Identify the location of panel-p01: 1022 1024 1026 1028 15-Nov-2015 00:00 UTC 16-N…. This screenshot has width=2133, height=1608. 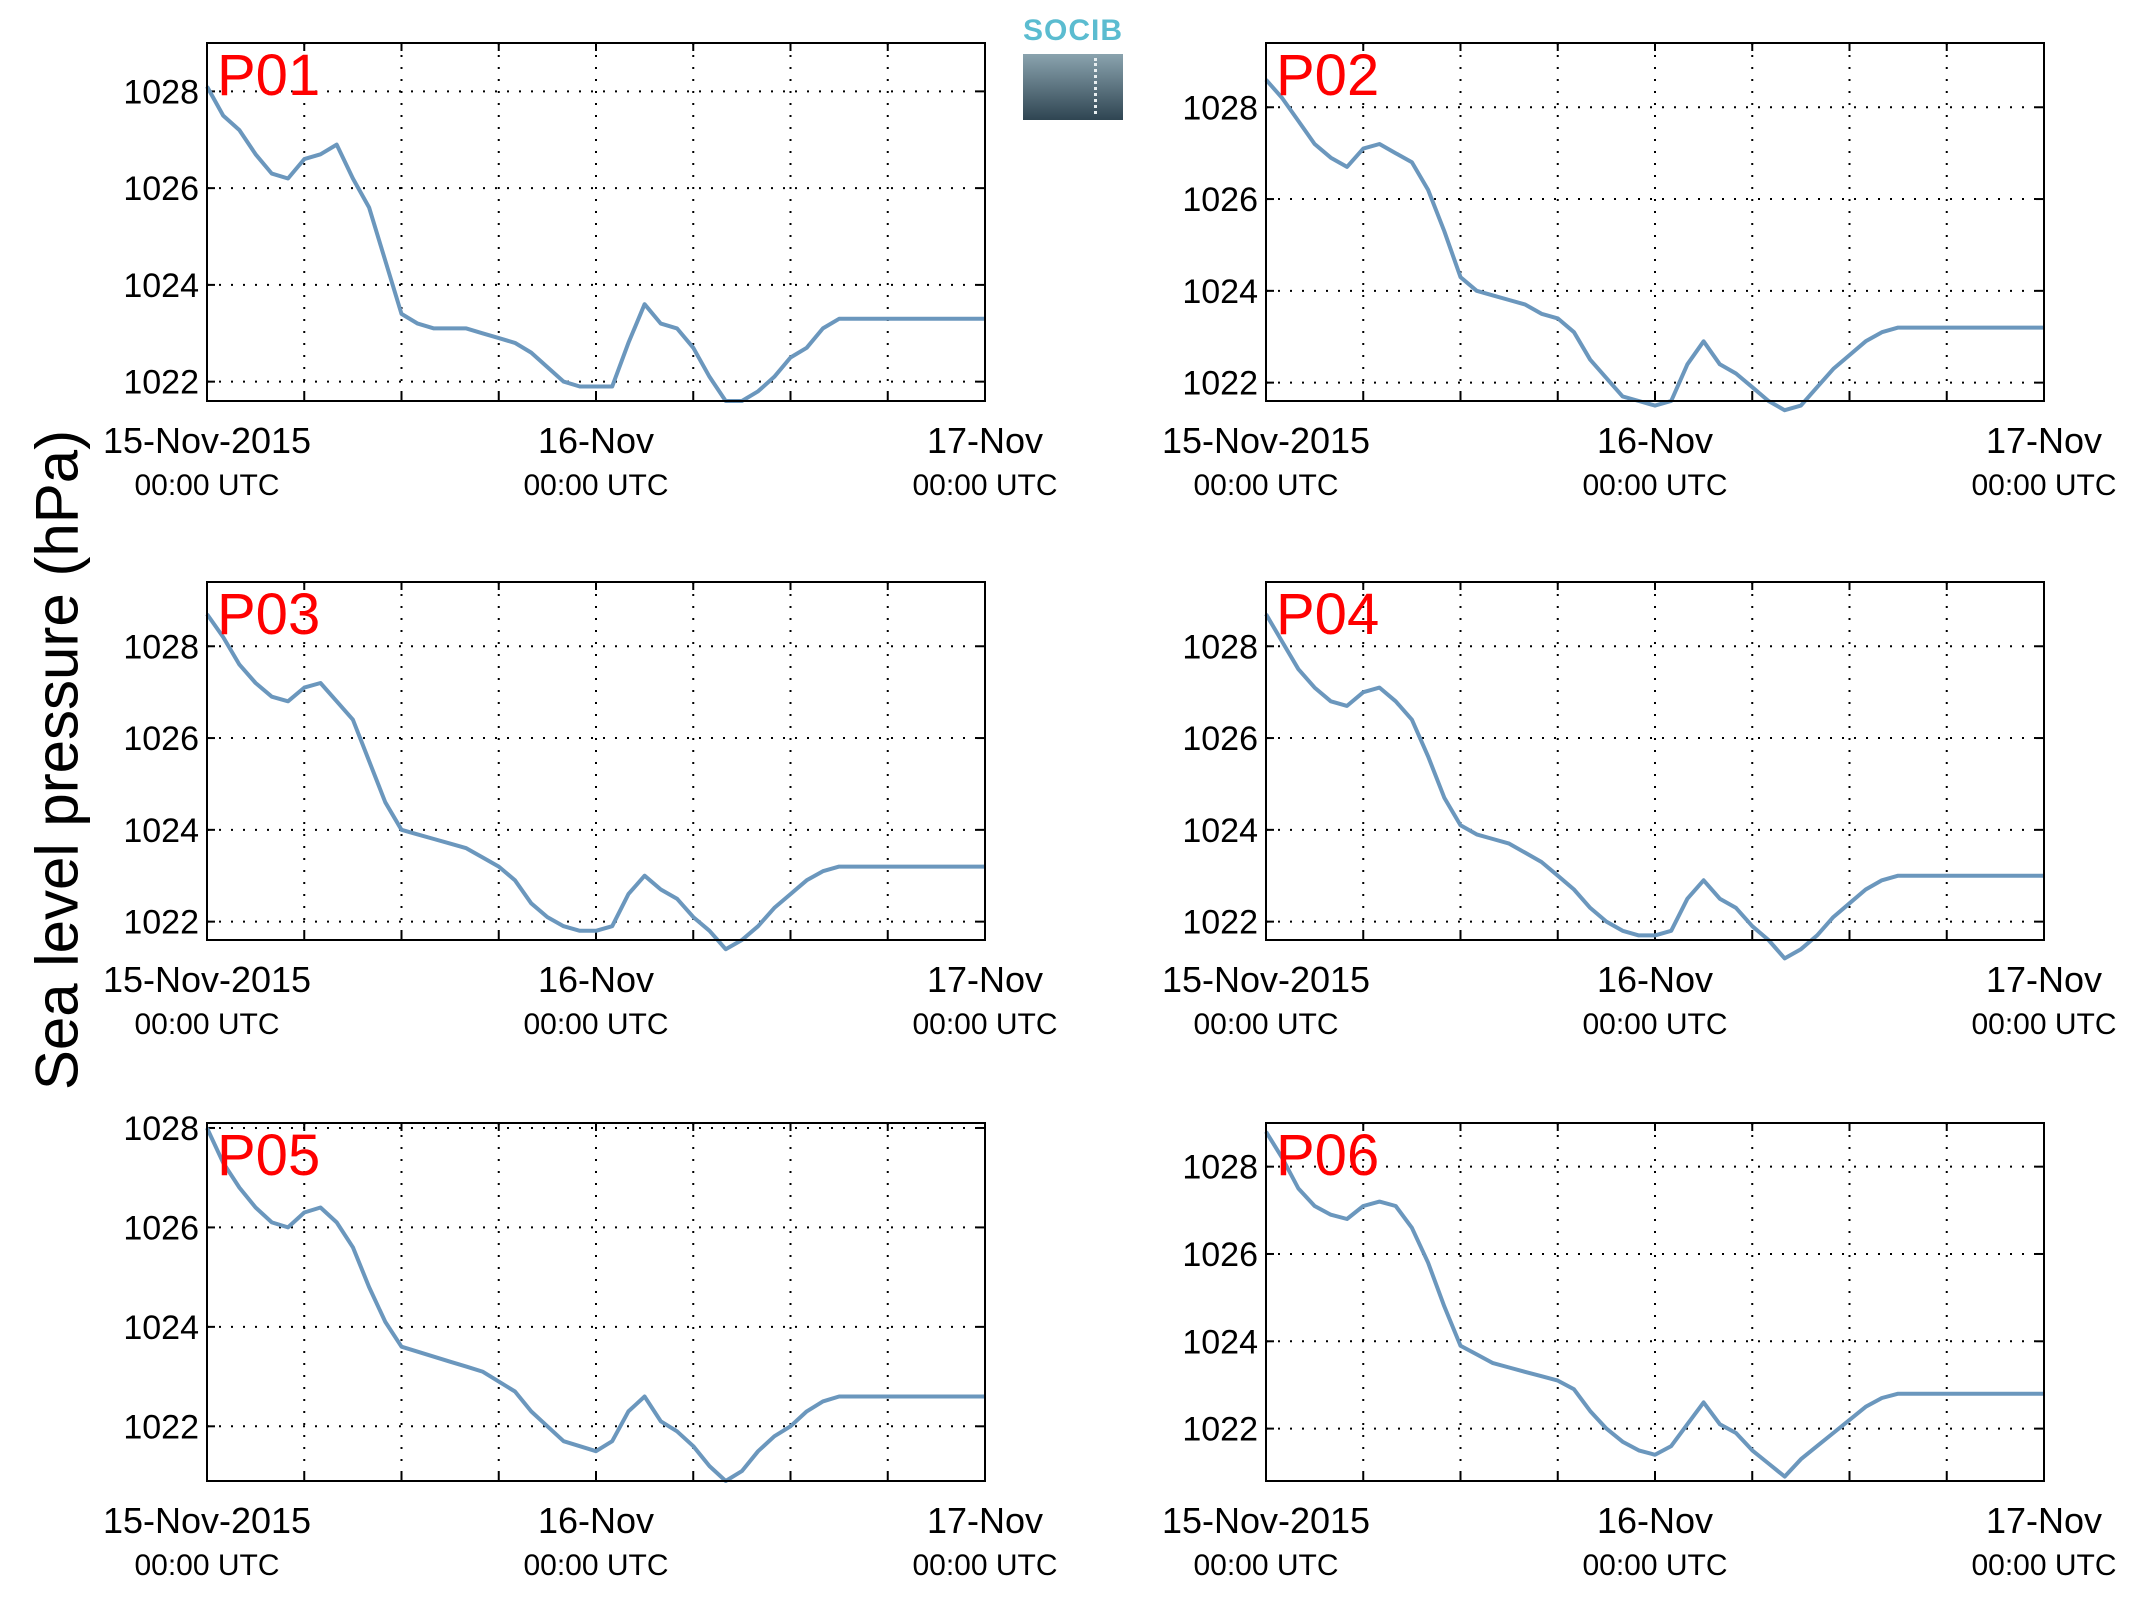
(580, 272).